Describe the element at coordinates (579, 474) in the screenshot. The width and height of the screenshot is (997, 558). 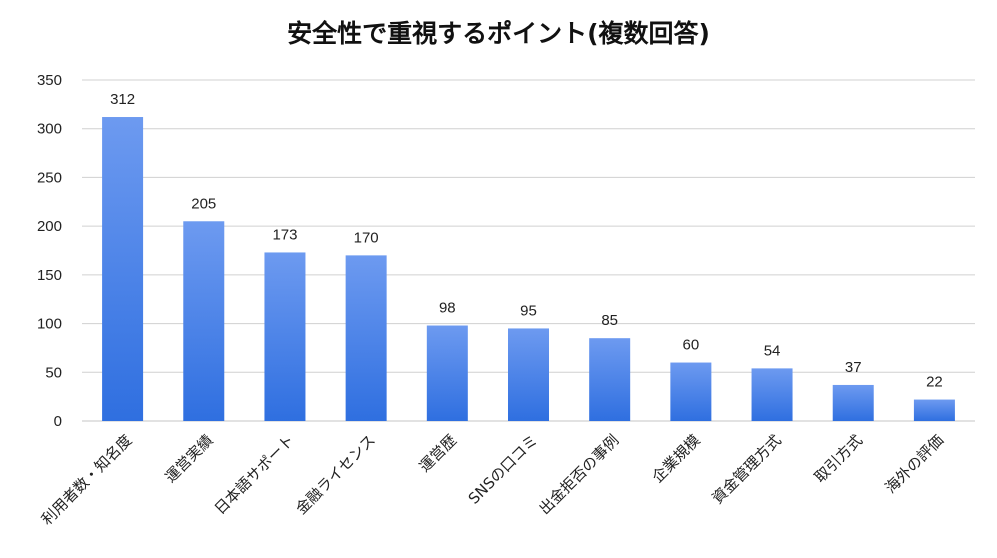
I see `category-label: 出金拒否の事例` at that location.